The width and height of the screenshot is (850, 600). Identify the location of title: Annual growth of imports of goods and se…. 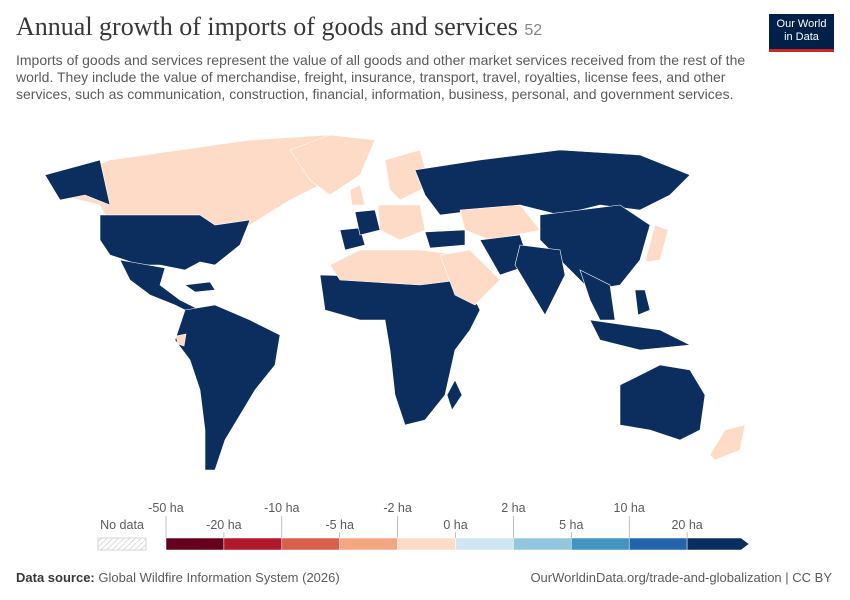
(279, 27).